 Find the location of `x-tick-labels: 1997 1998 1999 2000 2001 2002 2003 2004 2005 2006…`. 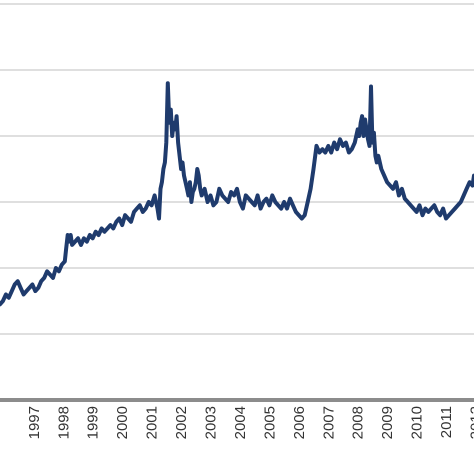

x-tick-labels: 1997 1998 1999 2000 2001 2002 2003 2004 2005 2006… is located at coordinates (250, 422).